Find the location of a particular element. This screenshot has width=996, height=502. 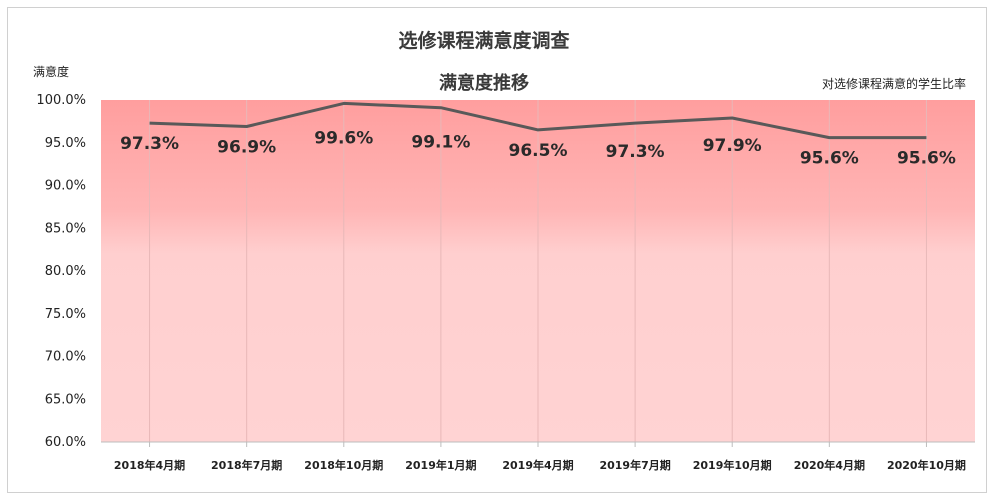

y-tick-label: 85.0% is located at coordinates (65, 228).